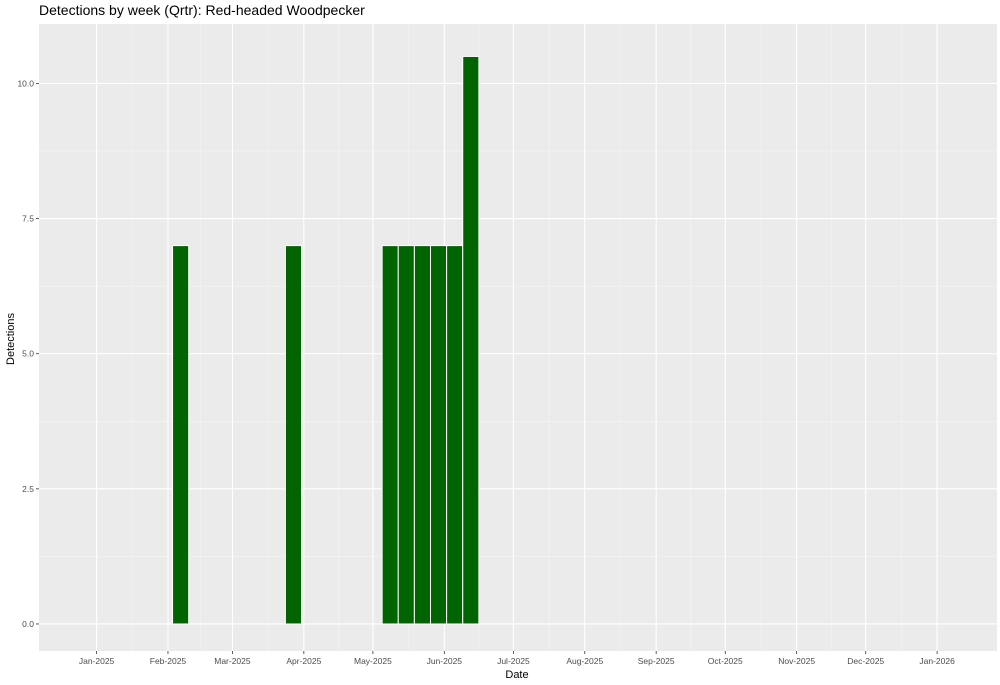  Describe the element at coordinates (25, 83) in the screenshot. I see `y-tick-label: 10.0` at that location.